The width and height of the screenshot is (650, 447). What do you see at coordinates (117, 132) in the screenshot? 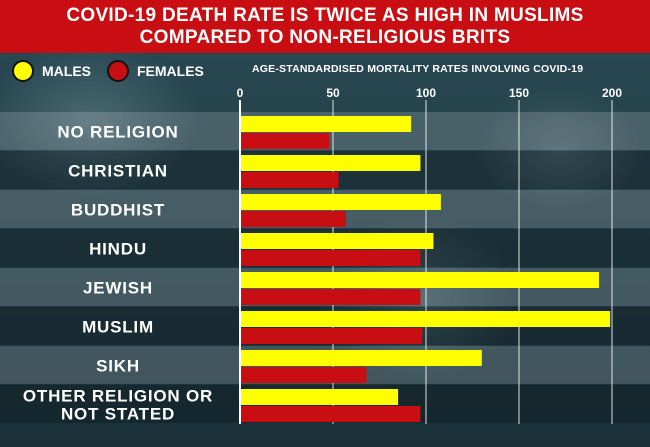
I see `category-label: NO RELIGION` at bounding box center [117, 132].